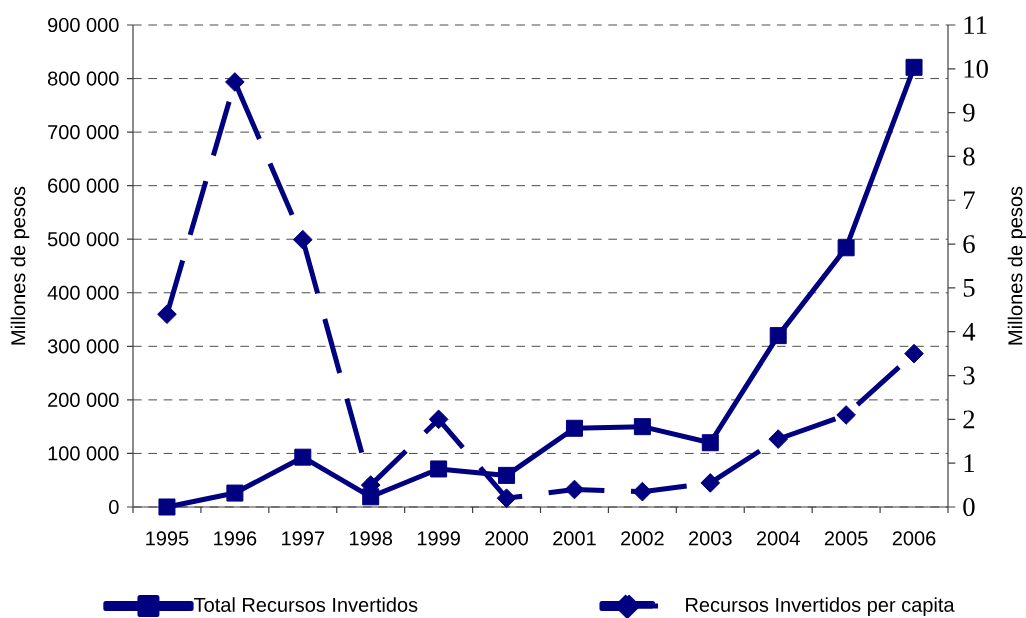 The image size is (1026, 618). I want to click on x-tick-label: 1999, so click(438, 538).